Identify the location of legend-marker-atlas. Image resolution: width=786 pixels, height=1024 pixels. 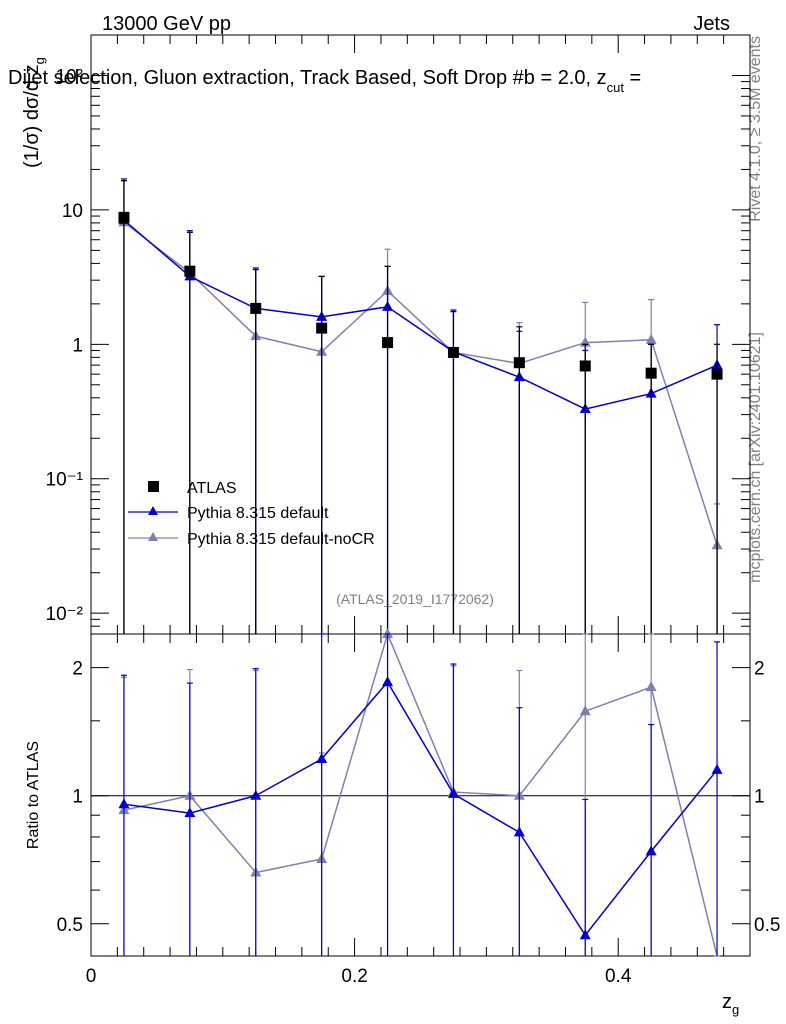
(153, 486).